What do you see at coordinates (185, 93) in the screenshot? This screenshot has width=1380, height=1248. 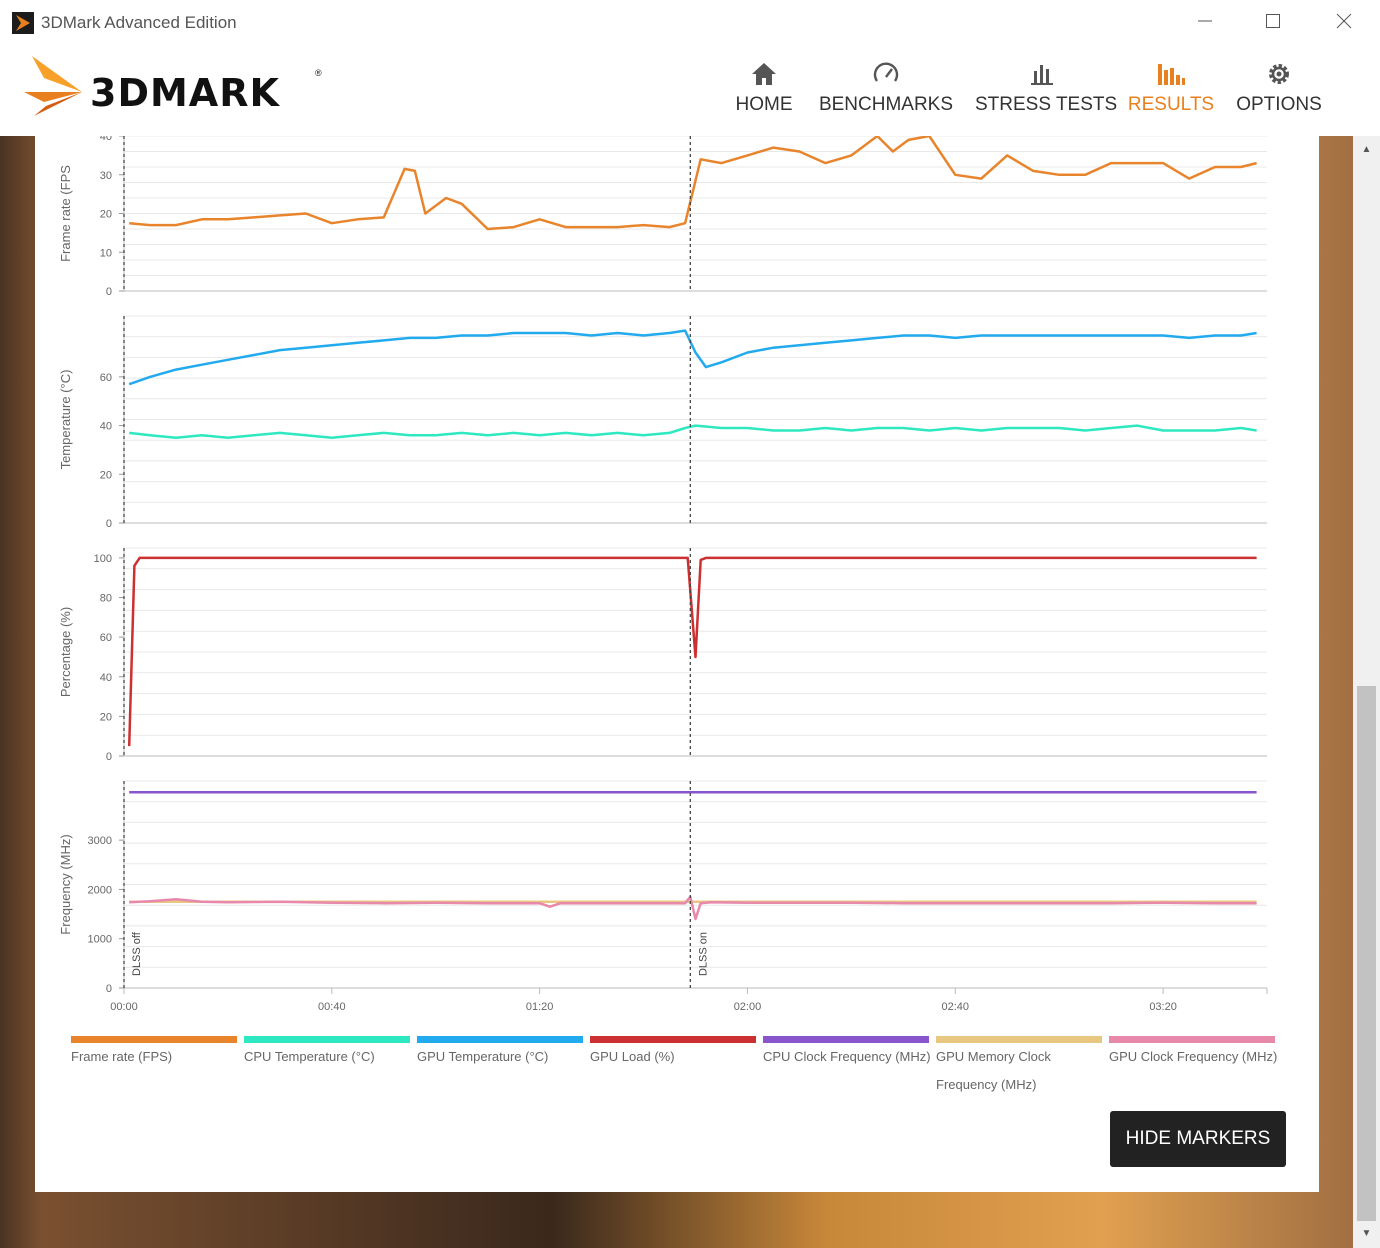 I see `logo-text: 3DMARK` at bounding box center [185, 93].